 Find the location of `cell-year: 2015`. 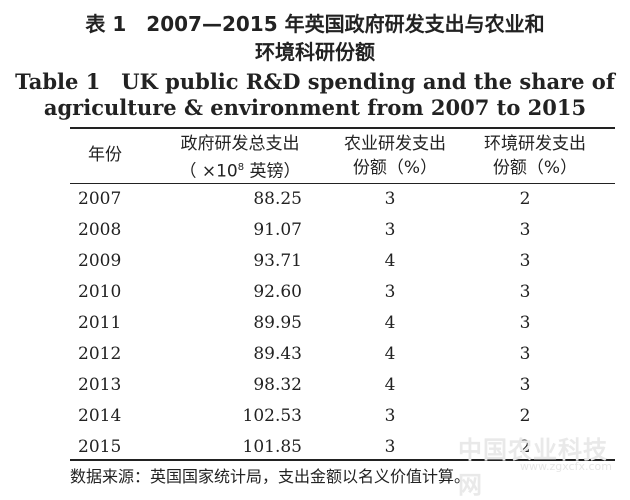

cell-year: 2015 is located at coordinates (100, 447).